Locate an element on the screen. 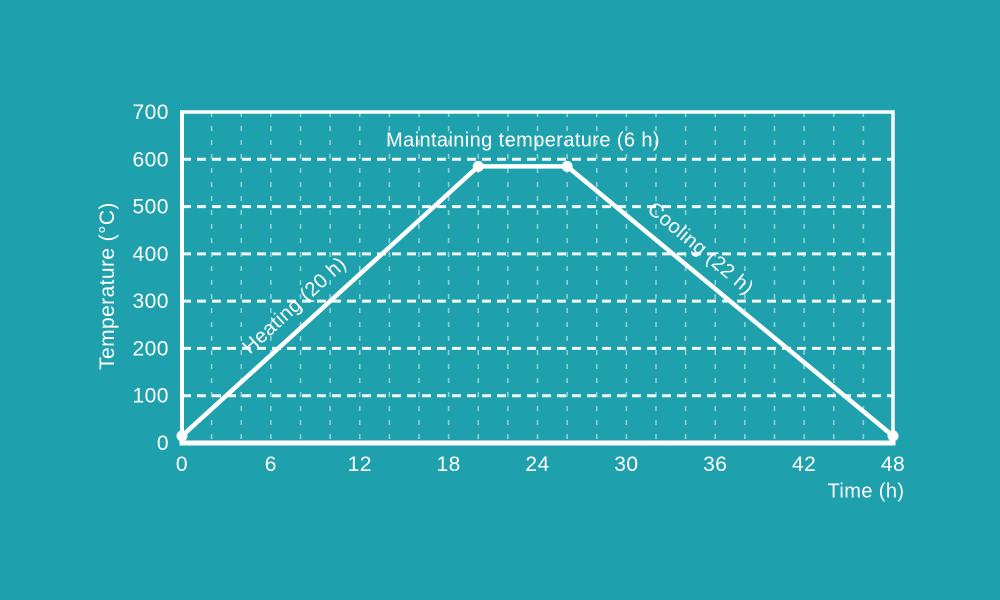 The image size is (1000, 600). y-tick-label: 700 is located at coordinates (150, 112).